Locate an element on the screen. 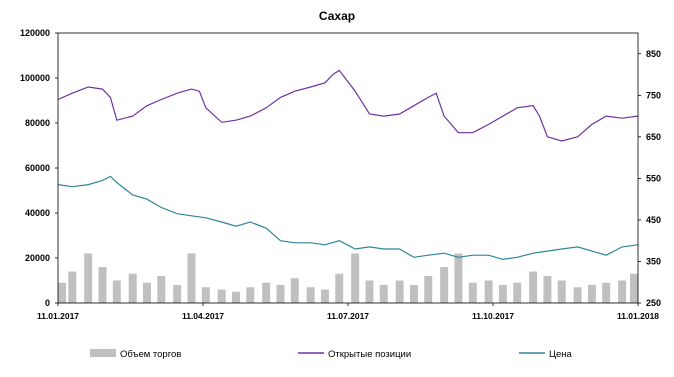  legend-label: Открытые позиции is located at coordinates (369, 354).